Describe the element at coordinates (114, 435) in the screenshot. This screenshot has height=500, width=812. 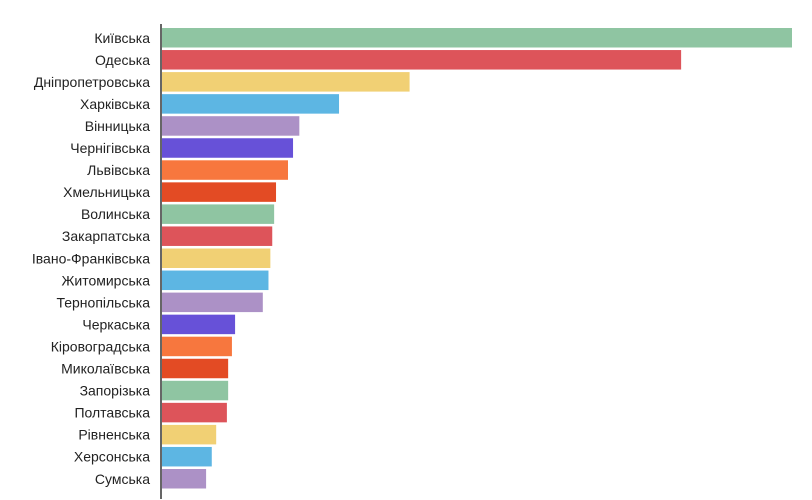
I see `category-label-19: Рівненська` at that location.